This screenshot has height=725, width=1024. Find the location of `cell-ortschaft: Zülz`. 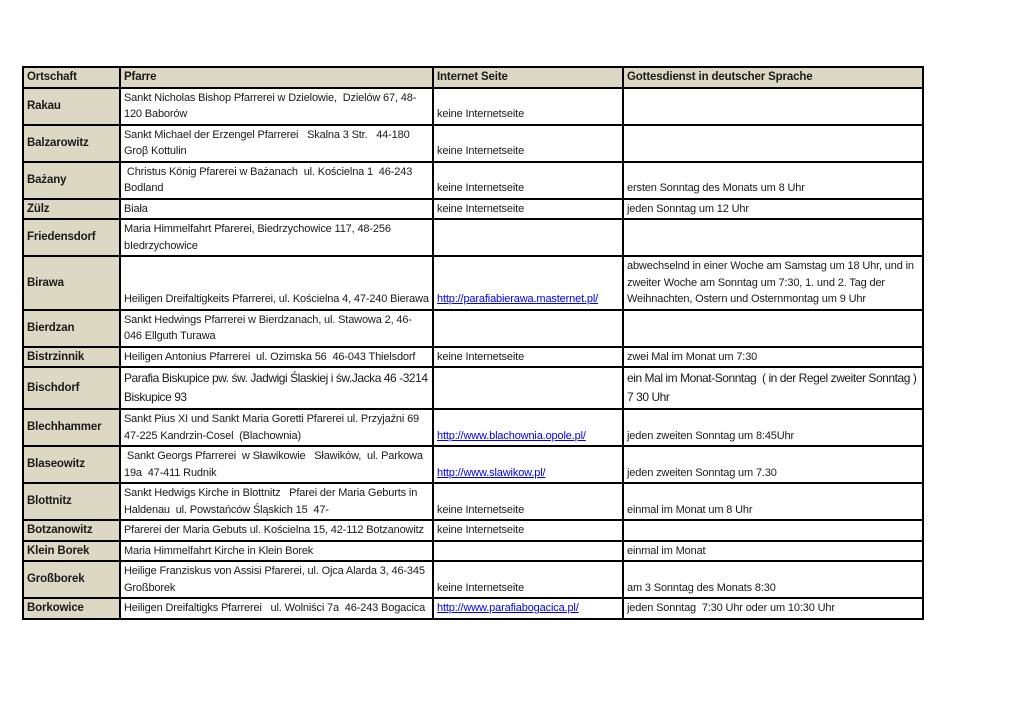

cell-ortschaft: Zülz is located at coordinates (71, 208).